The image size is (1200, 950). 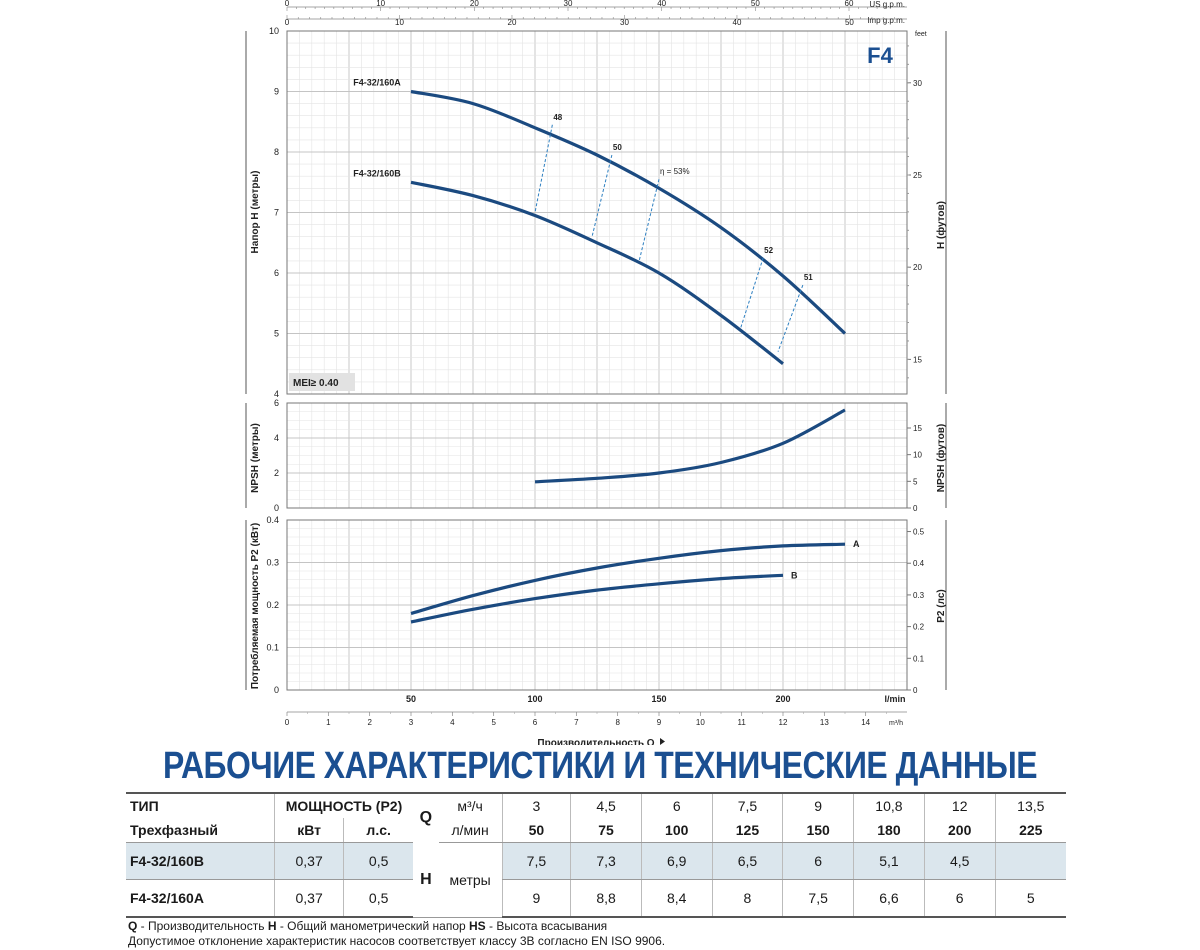 I want to click on q-m3h-cell: 13,5, so click(x=1030, y=805).